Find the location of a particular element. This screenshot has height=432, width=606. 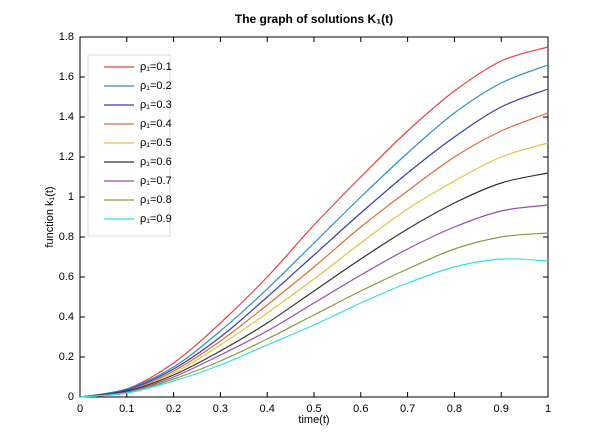

y-tick-label: 1.4 is located at coordinates (66, 117).